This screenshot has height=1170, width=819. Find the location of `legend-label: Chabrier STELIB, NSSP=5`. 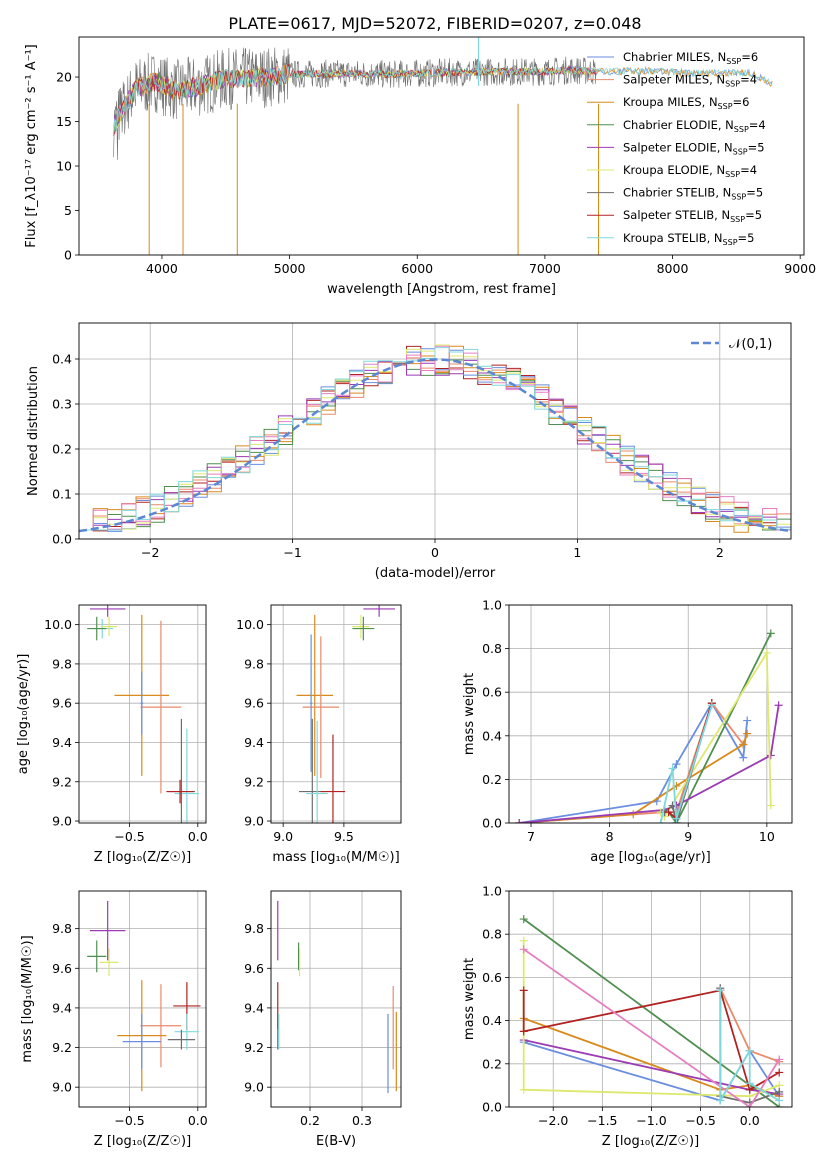

legend-label: Chabrier STELIB, NSSP=5 is located at coordinates (693, 194).